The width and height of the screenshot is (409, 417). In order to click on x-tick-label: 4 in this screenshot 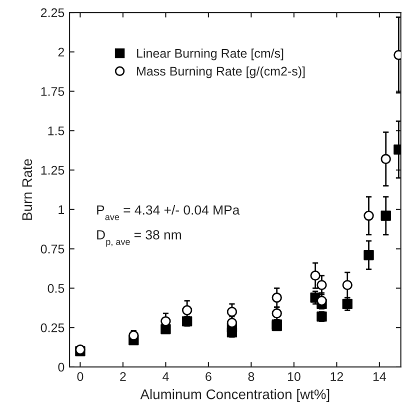, I will do `click(165, 376)`.